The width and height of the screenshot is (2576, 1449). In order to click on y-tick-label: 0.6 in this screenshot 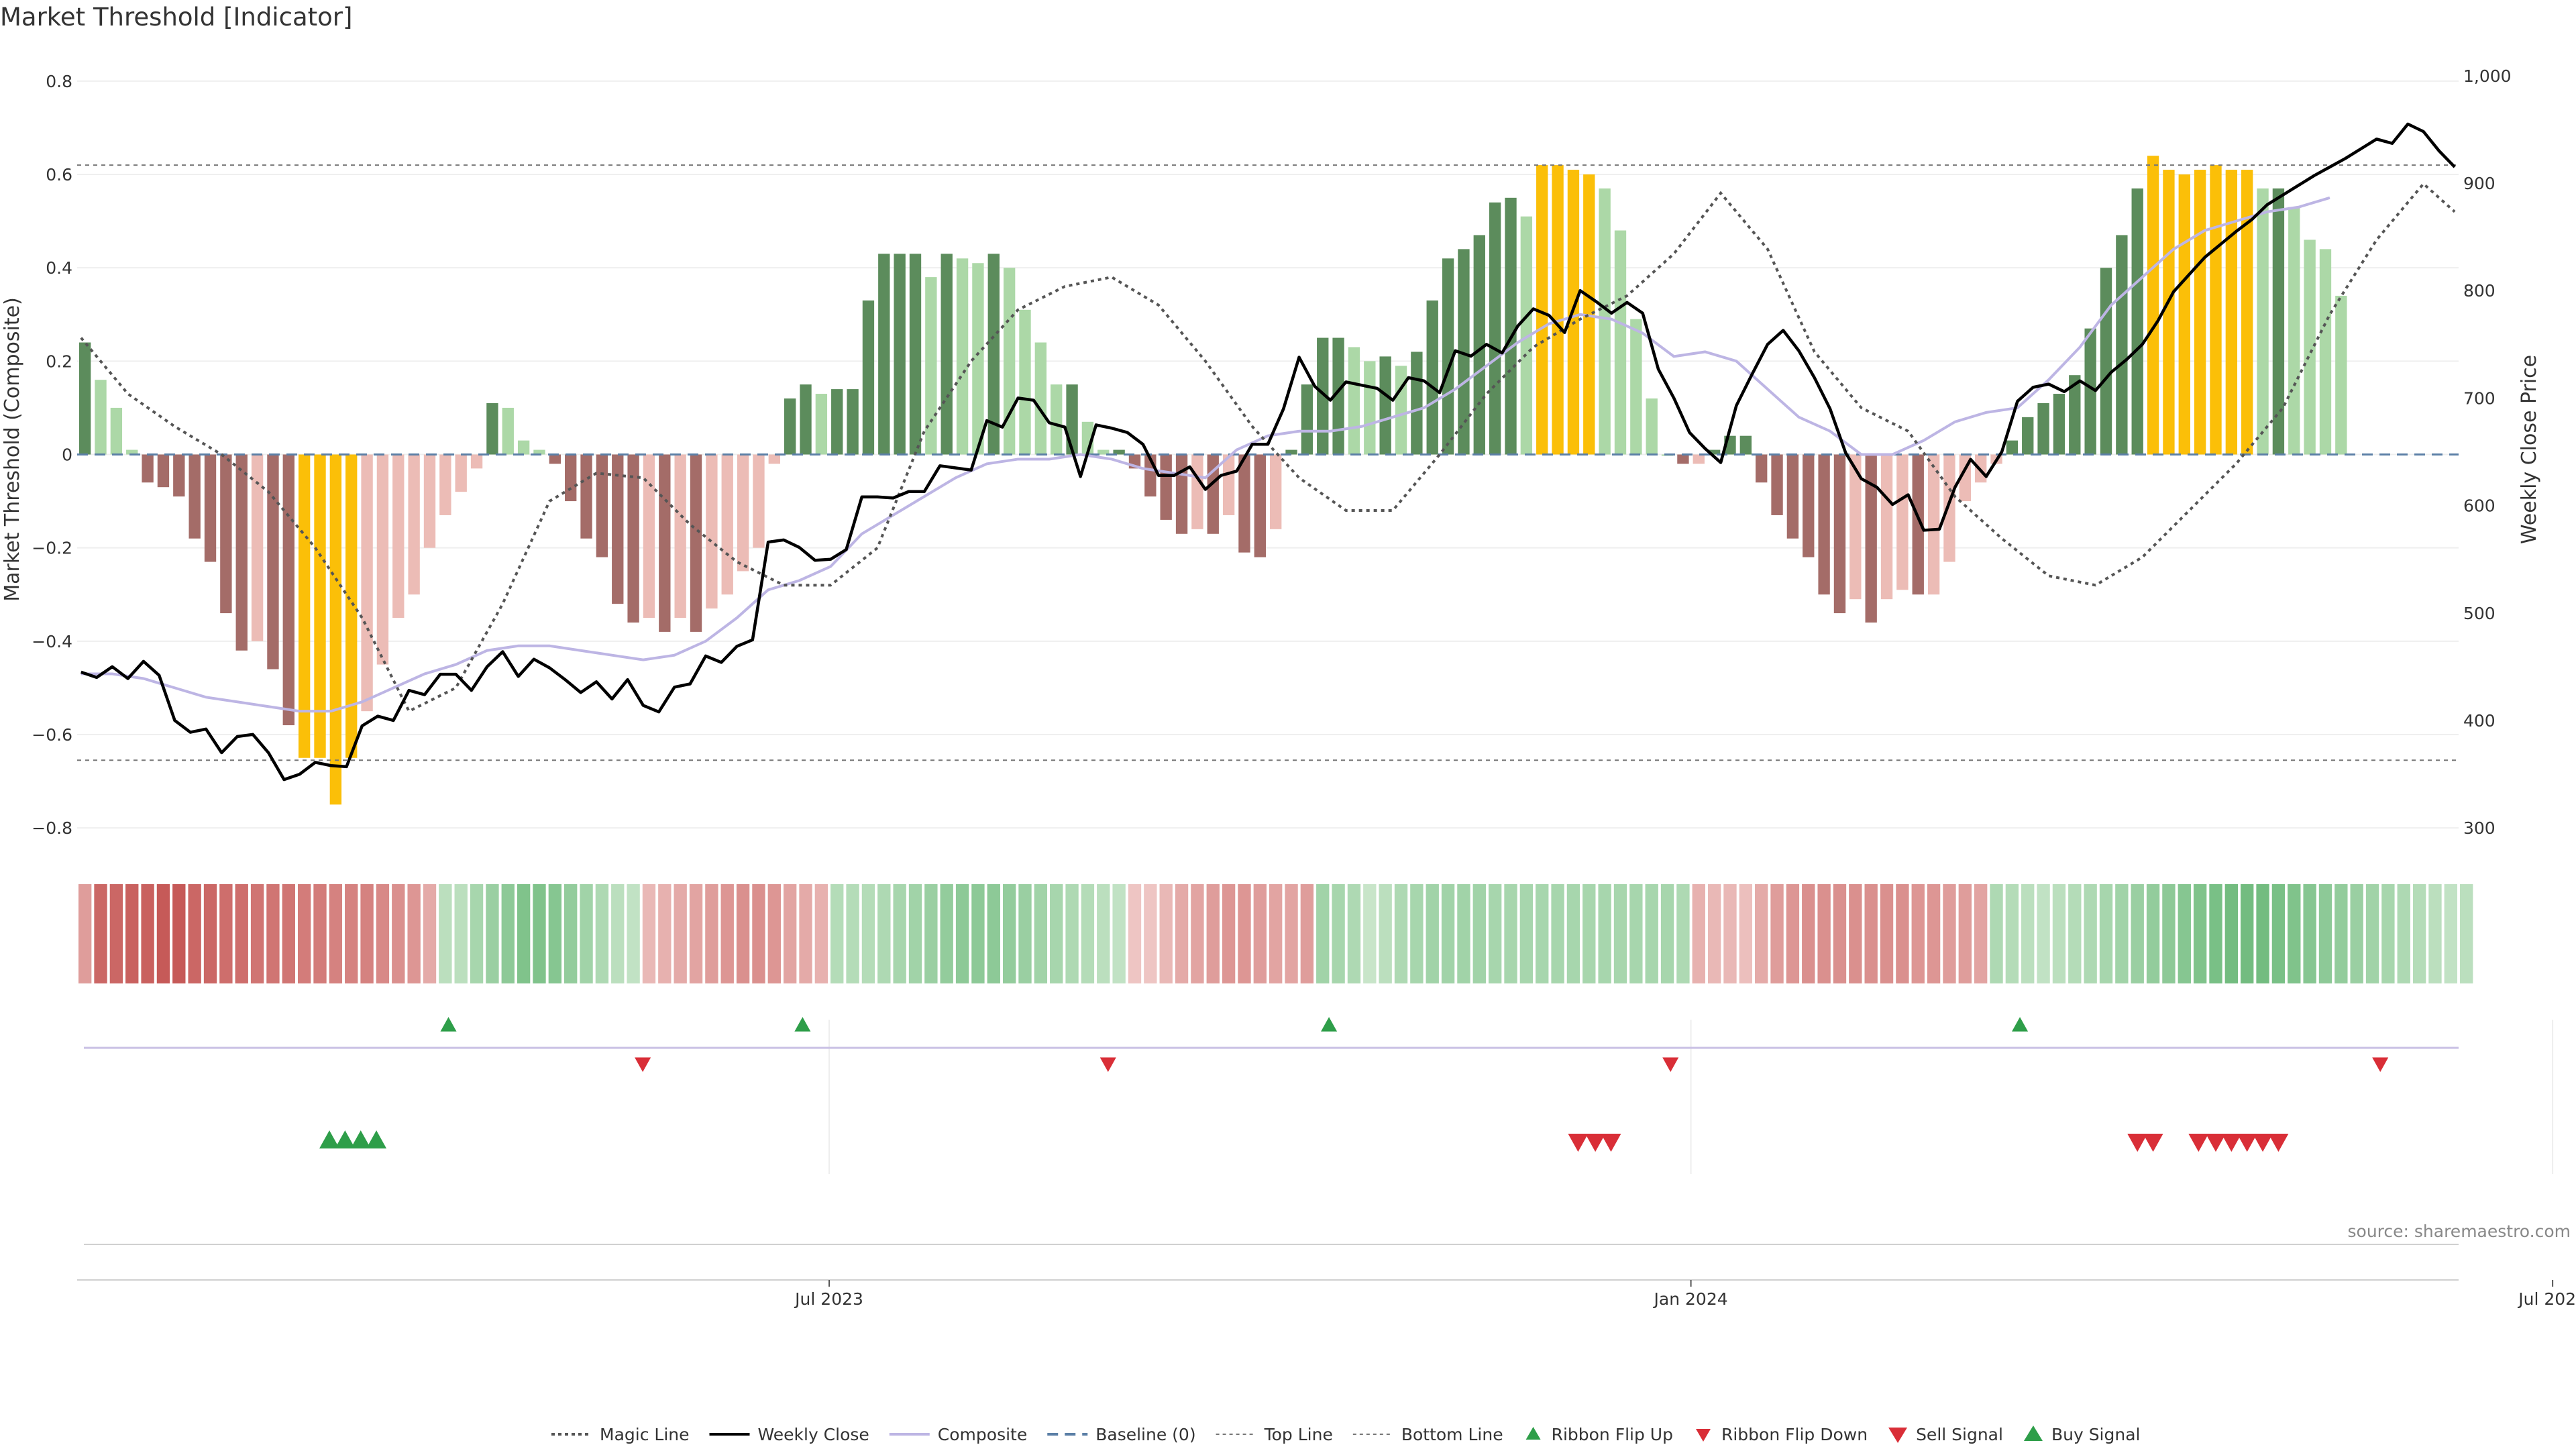, I will do `click(59, 174)`.